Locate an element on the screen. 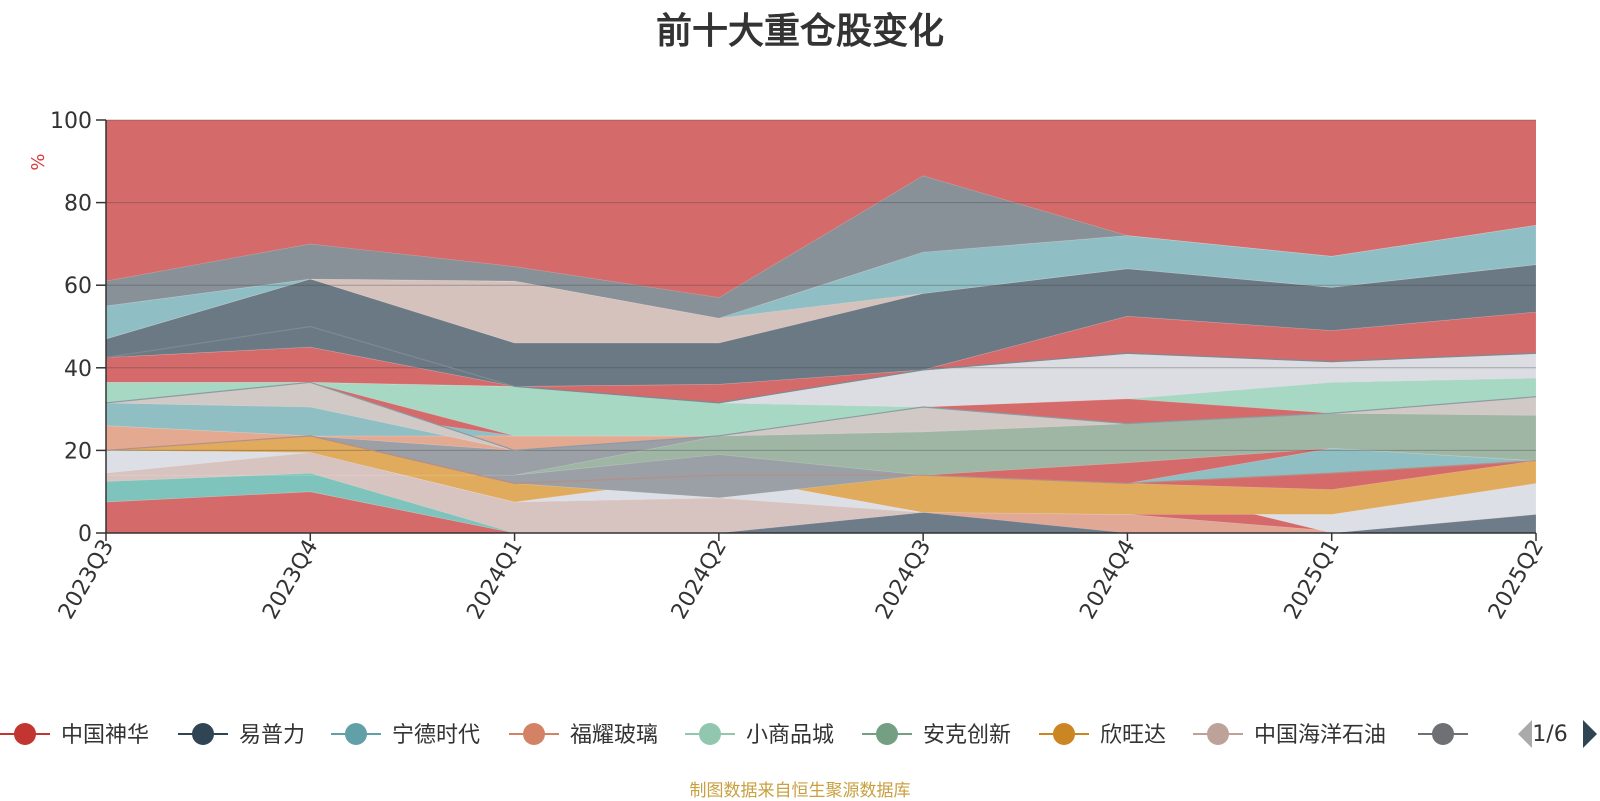 The width and height of the screenshot is (1600, 801). legend-pager: 1/6 is located at coordinates (1557, 734).